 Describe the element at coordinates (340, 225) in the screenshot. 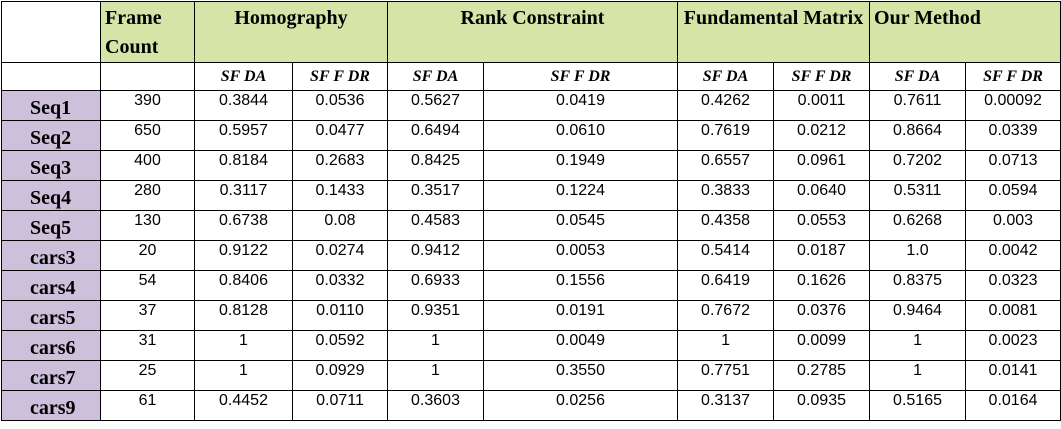

I see `value-cell: 0.08` at that location.